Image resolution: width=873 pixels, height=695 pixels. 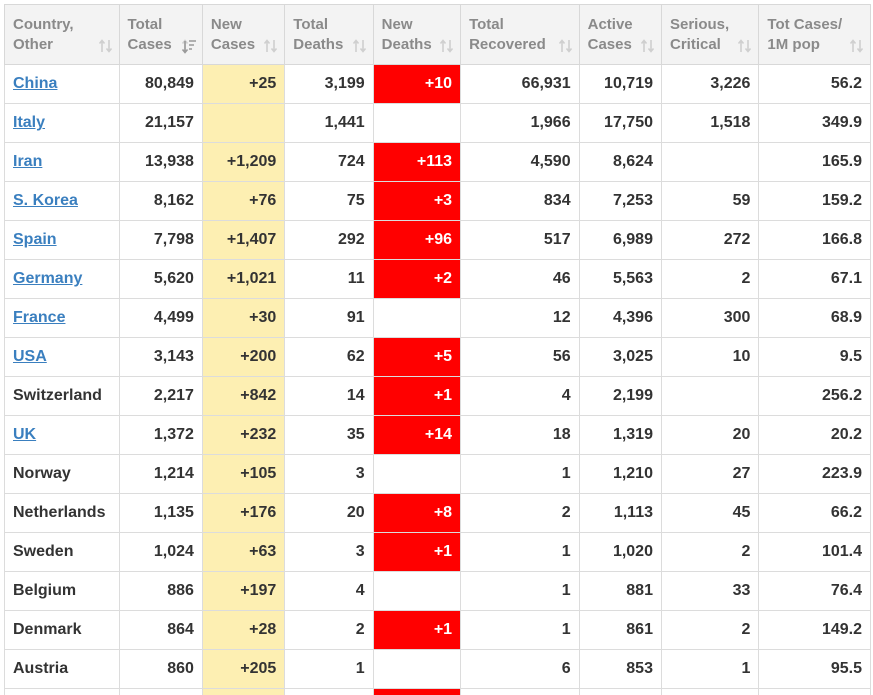 What do you see at coordinates (710, 591) in the screenshot?
I see `serious-critical-cell: 33` at bounding box center [710, 591].